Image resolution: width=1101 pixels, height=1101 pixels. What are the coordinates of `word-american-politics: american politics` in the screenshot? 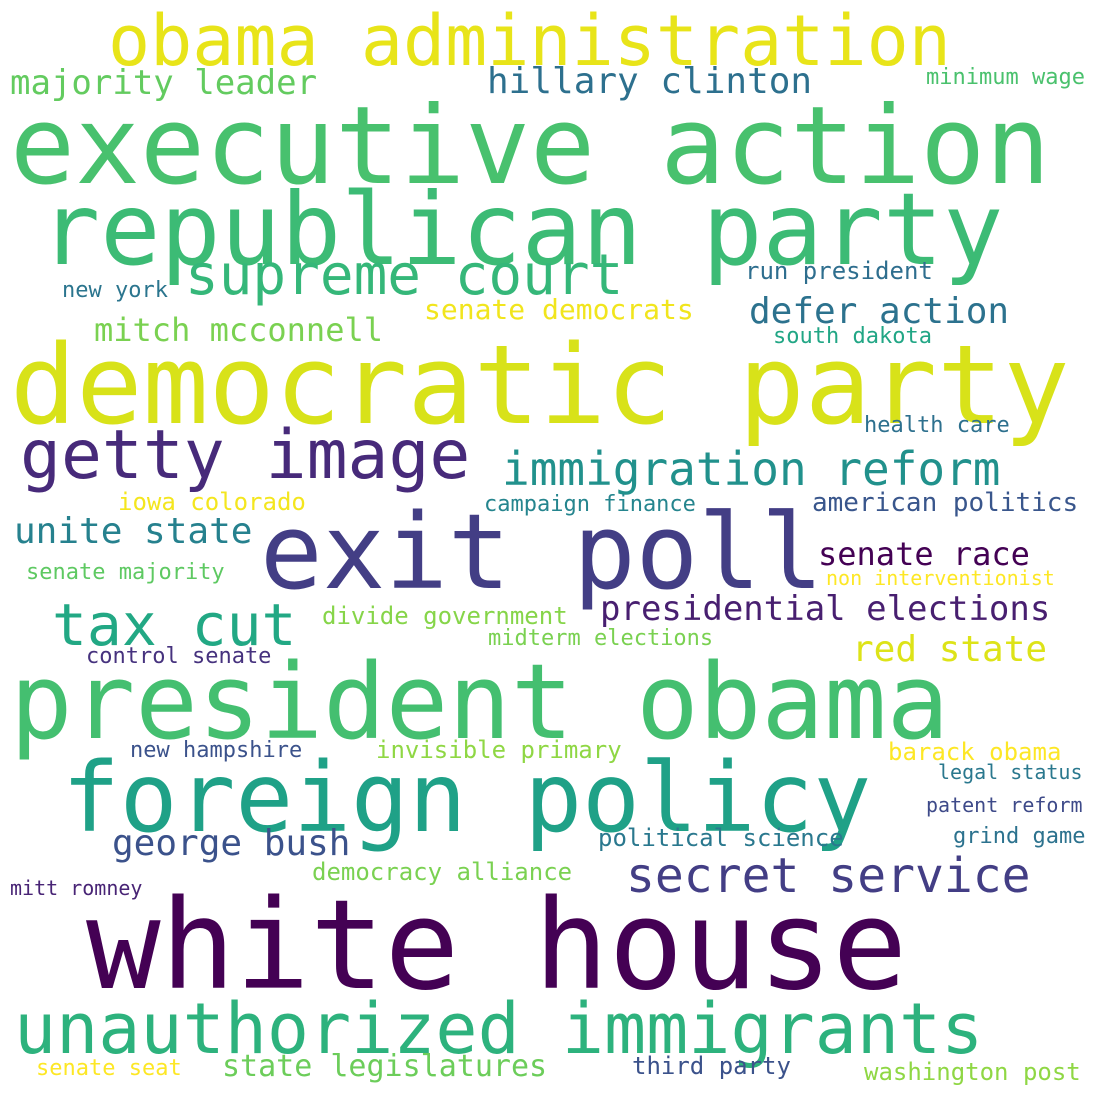 It's located at (945, 503).